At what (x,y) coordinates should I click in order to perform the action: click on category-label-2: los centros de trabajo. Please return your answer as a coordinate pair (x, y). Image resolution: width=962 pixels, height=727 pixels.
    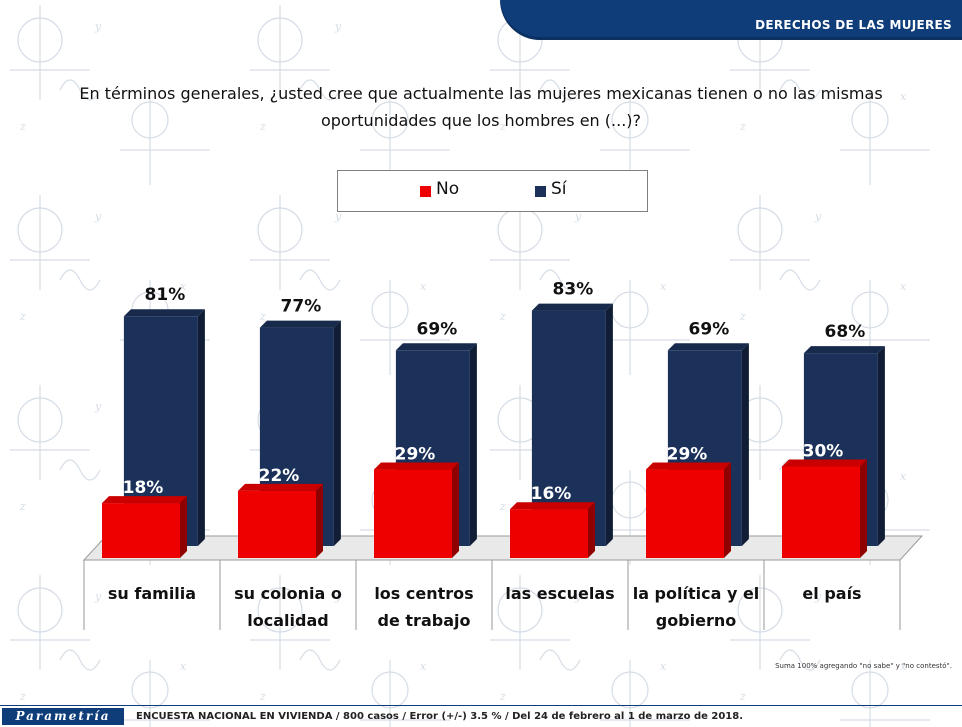
    Looking at the image, I should click on (424, 607).